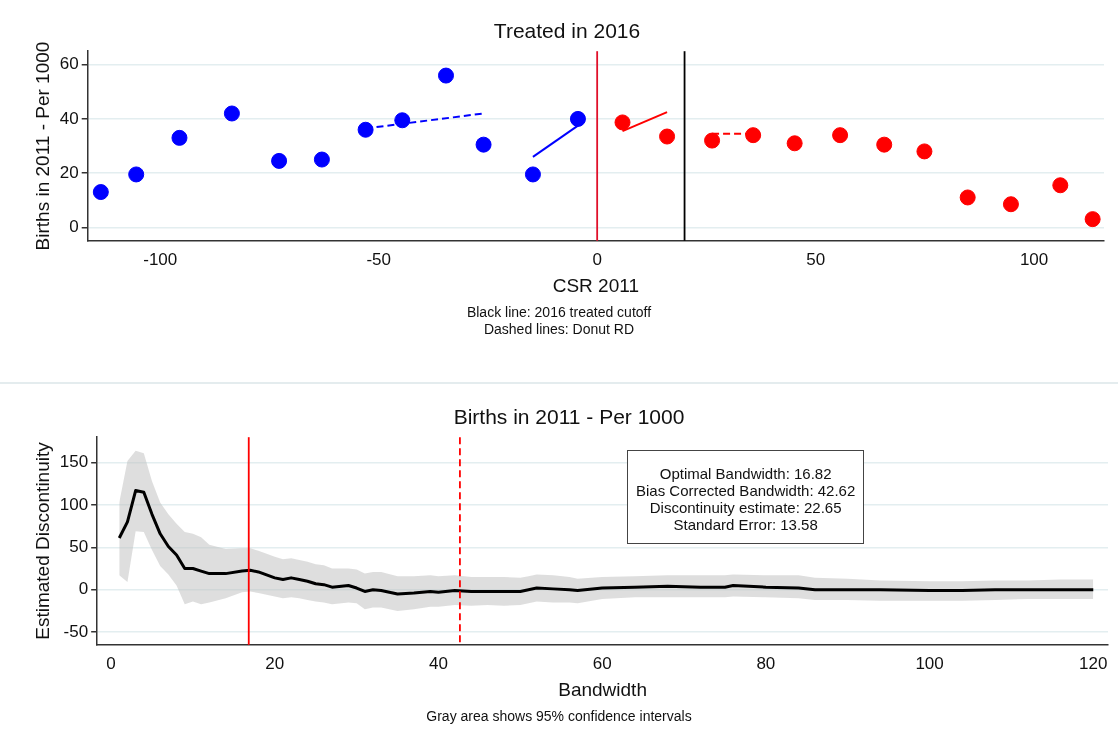  Describe the element at coordinates (569, 417) in the screenshot. I see `chart-title: Births in 2011 - Per 1000` at that location.